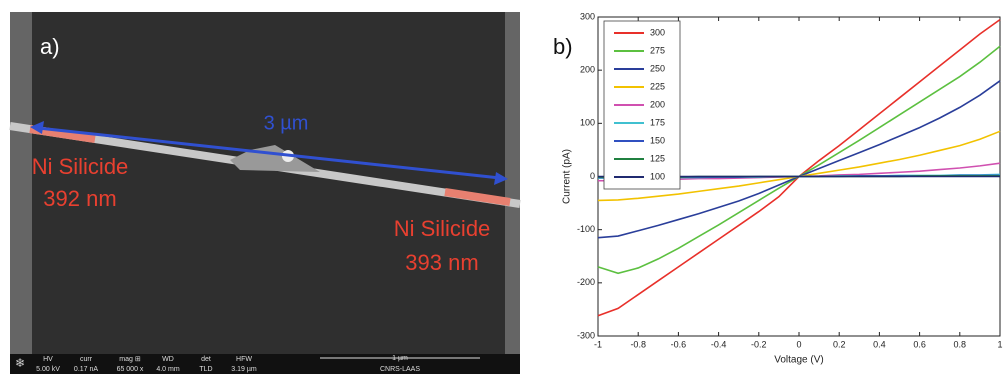  What do you see at coordinates (130, 359) in the screenshot?
I see `info-name: mag ⊞` at bounding box center [130, 359].